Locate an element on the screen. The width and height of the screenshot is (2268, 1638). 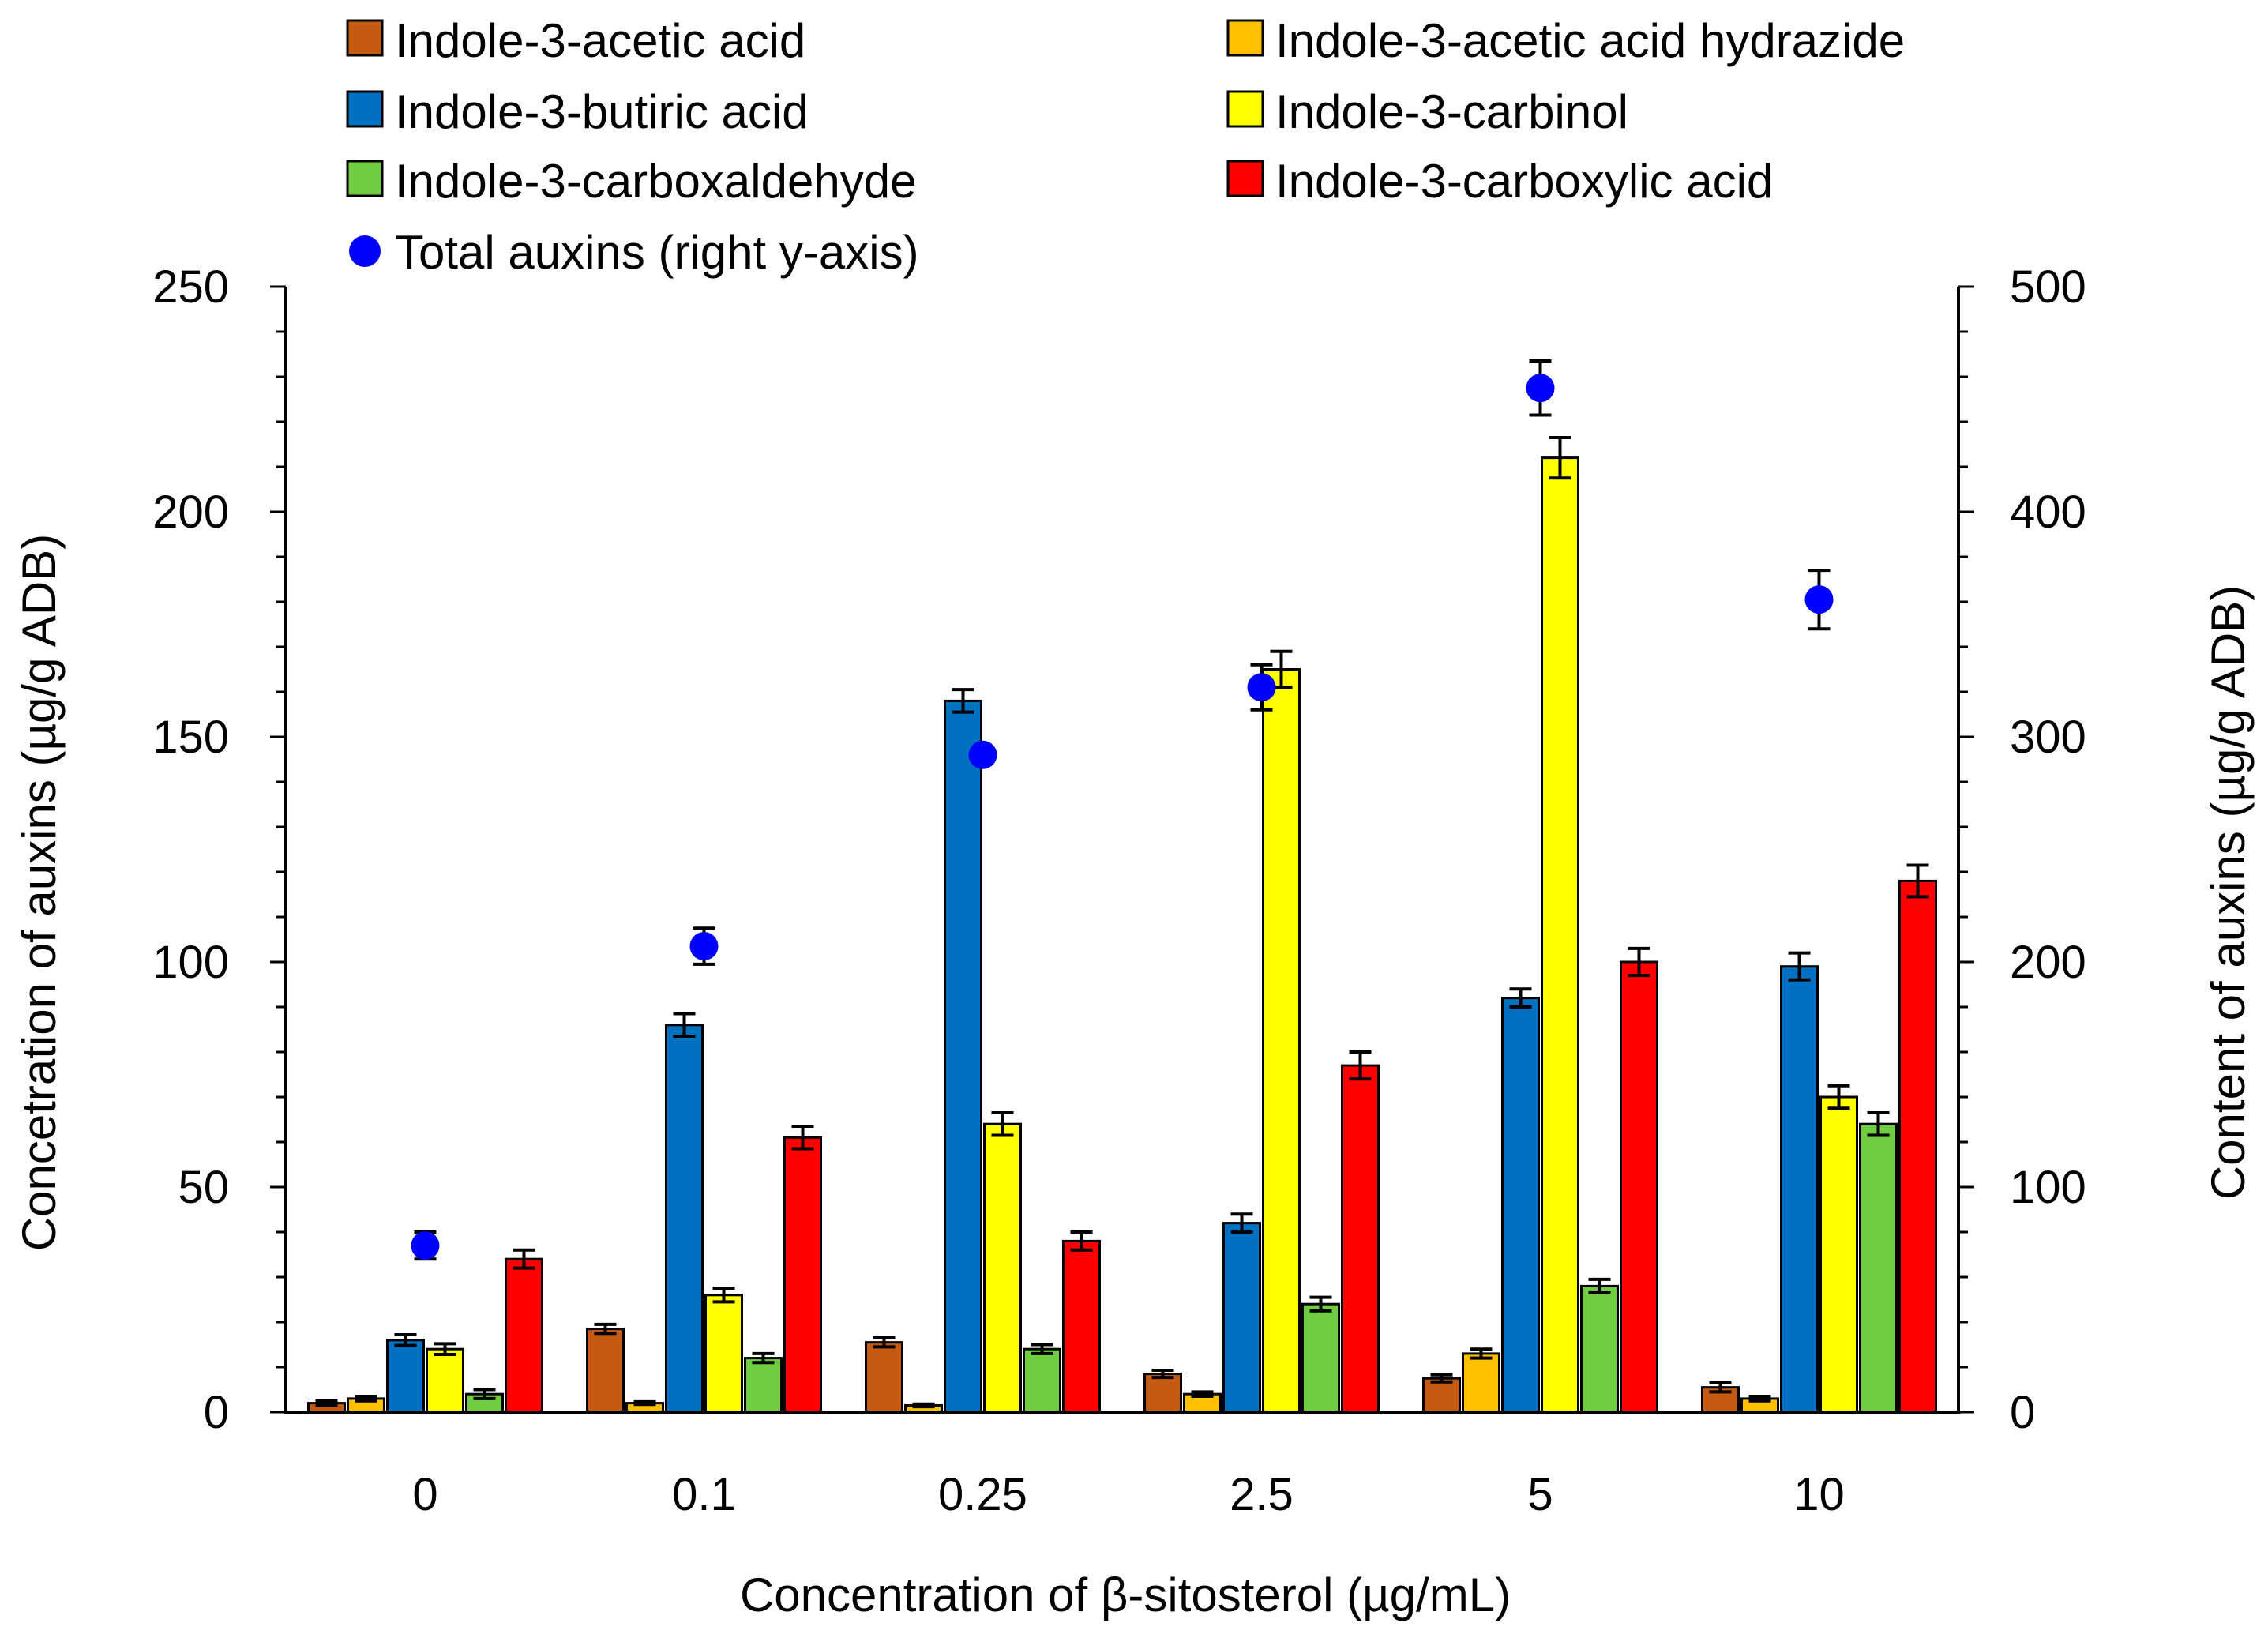
legend-label: Indole-3-butiric acid is located at coordinates (602, 111).